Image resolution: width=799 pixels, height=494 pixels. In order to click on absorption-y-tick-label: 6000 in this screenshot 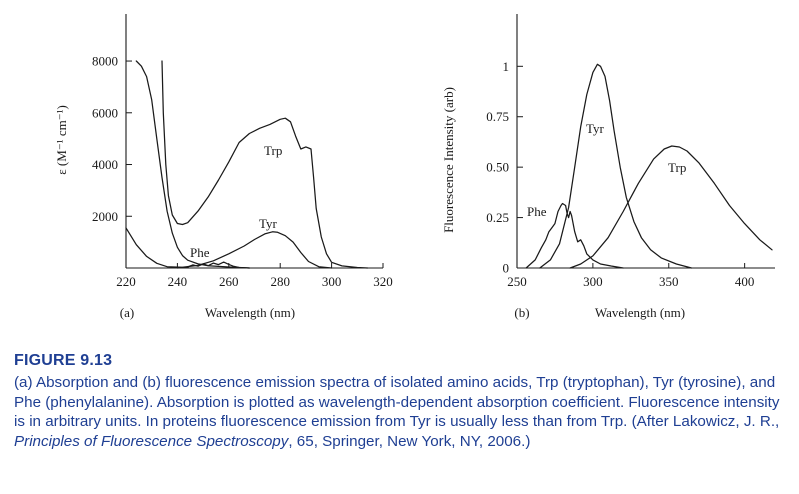, I will do `click(105, 112)`.